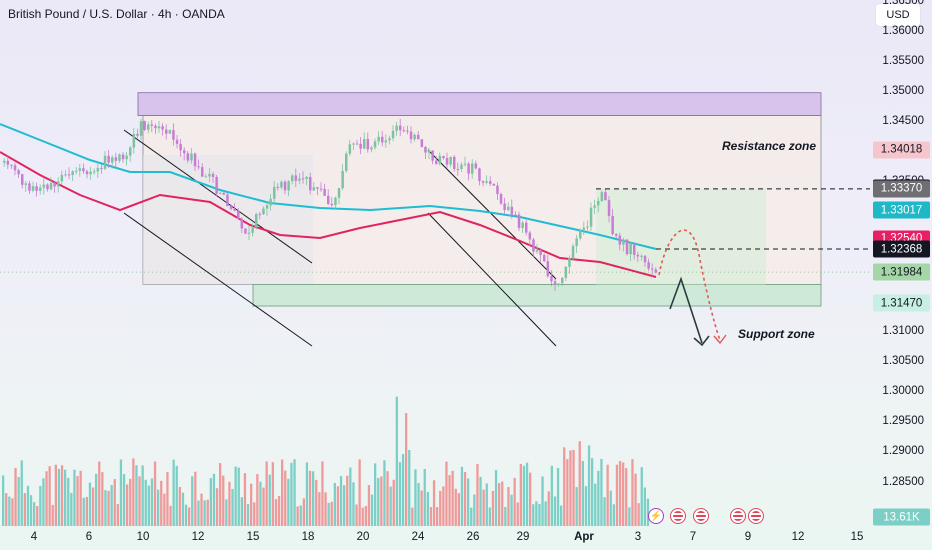 The width and height of the screenshot is (932, 550). I want to click on channel-line, so click(218, 196).